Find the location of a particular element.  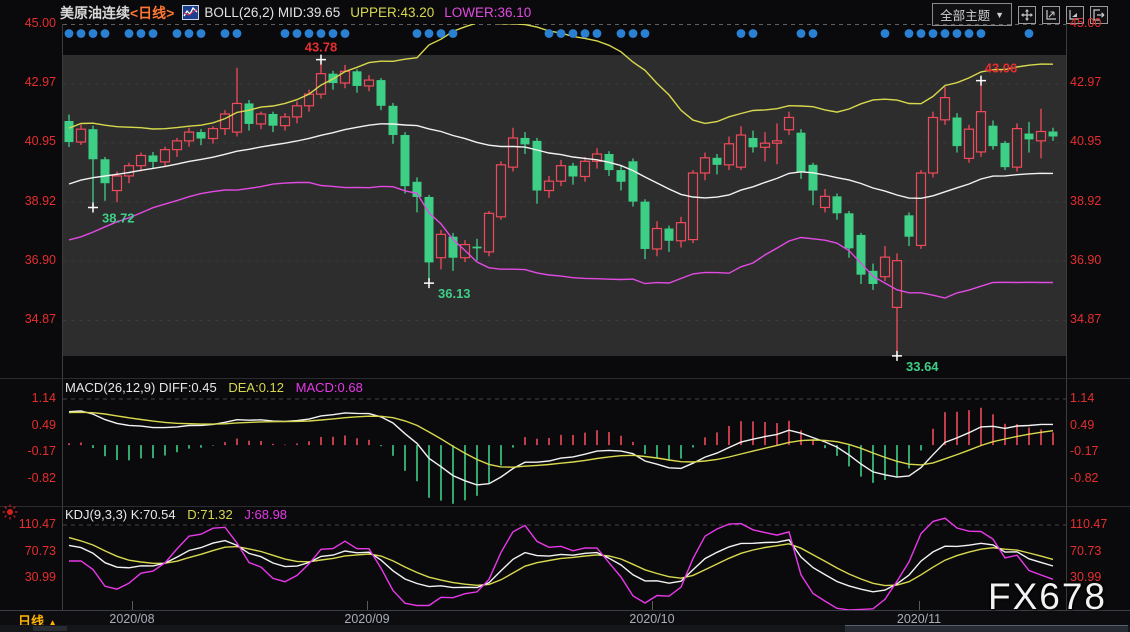

theme-dropdown: 全部主题 ▼ is located at coordinates (972, 14).